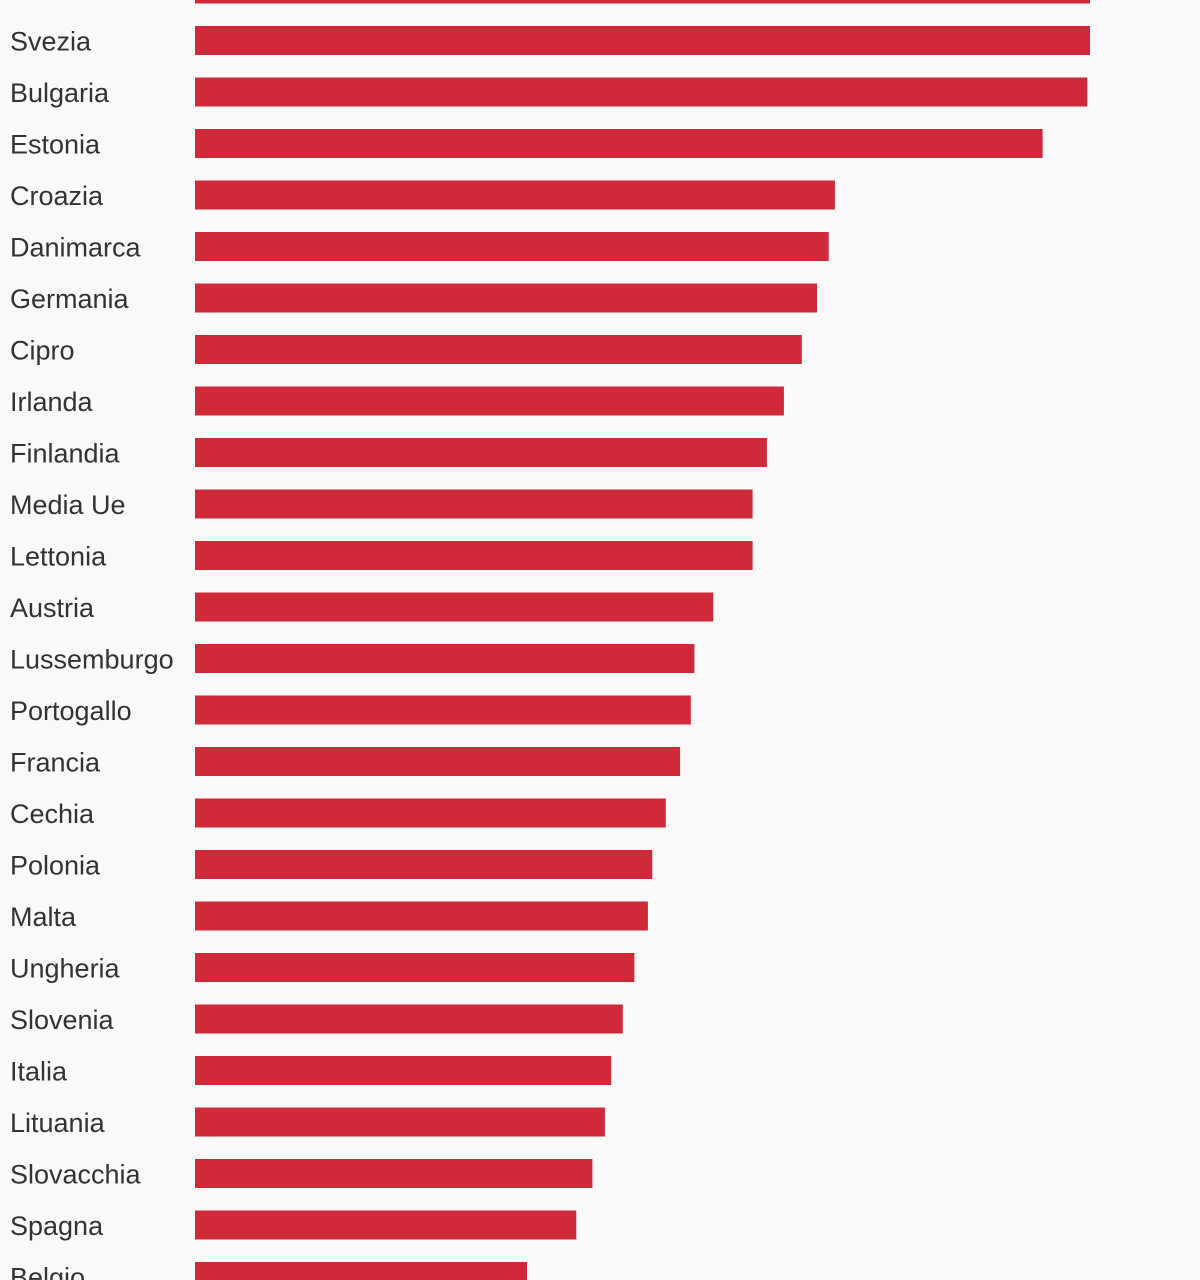 The image size is (1200, 1280). Describe the element at coordinates (619, 143) in the screenshot. I see `bar-estonia` at that location.